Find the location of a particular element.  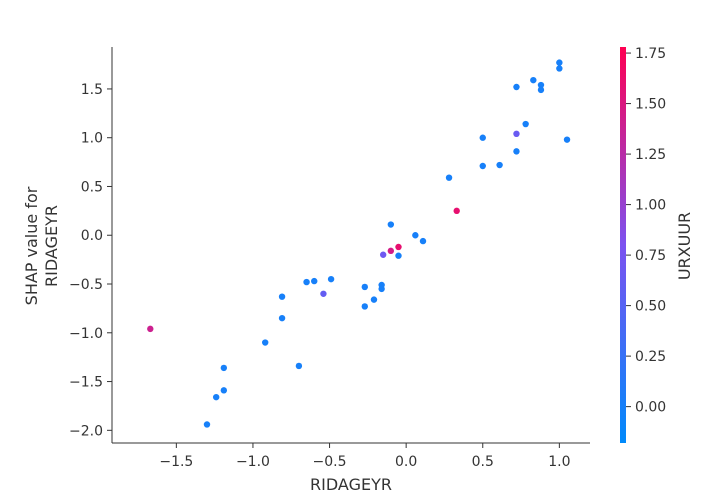

y-axis-title-line1: SHAP value for is located at coordinates (31, 245).